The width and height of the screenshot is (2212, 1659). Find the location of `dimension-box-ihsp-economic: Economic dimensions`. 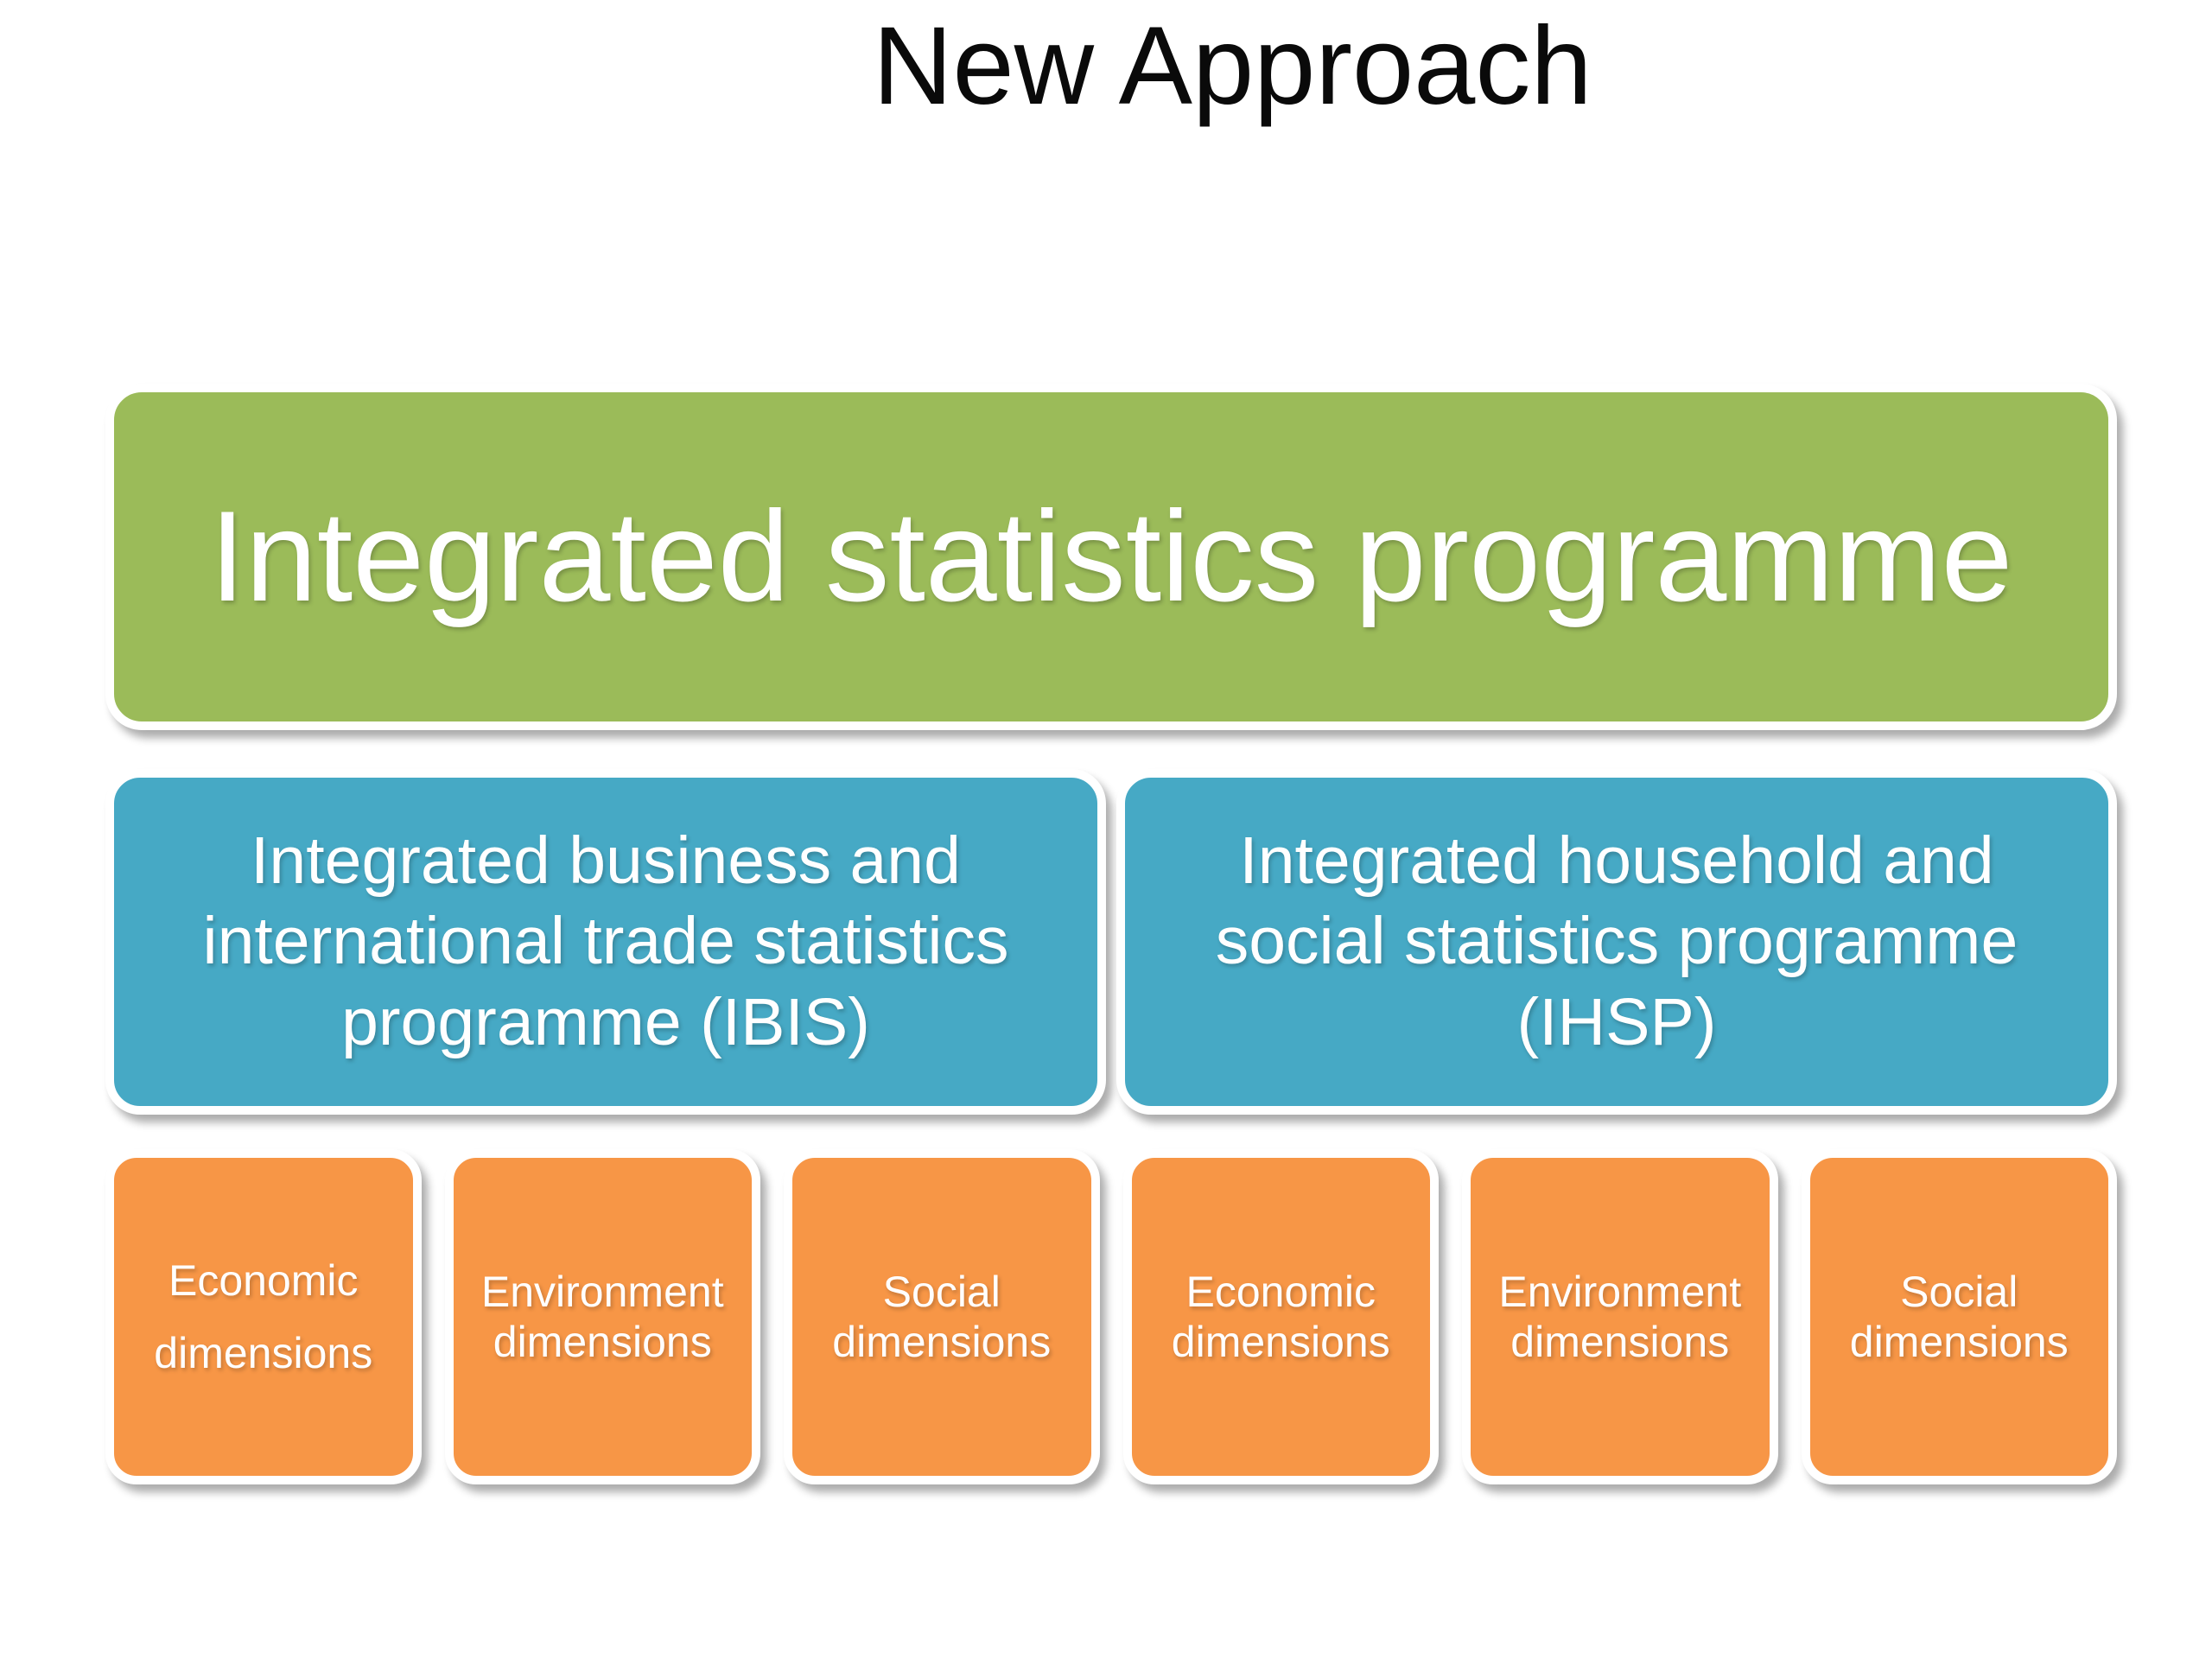

dimension-box-ihsp-economic: Economic dimensions is located at coordinates (1280, 1316).